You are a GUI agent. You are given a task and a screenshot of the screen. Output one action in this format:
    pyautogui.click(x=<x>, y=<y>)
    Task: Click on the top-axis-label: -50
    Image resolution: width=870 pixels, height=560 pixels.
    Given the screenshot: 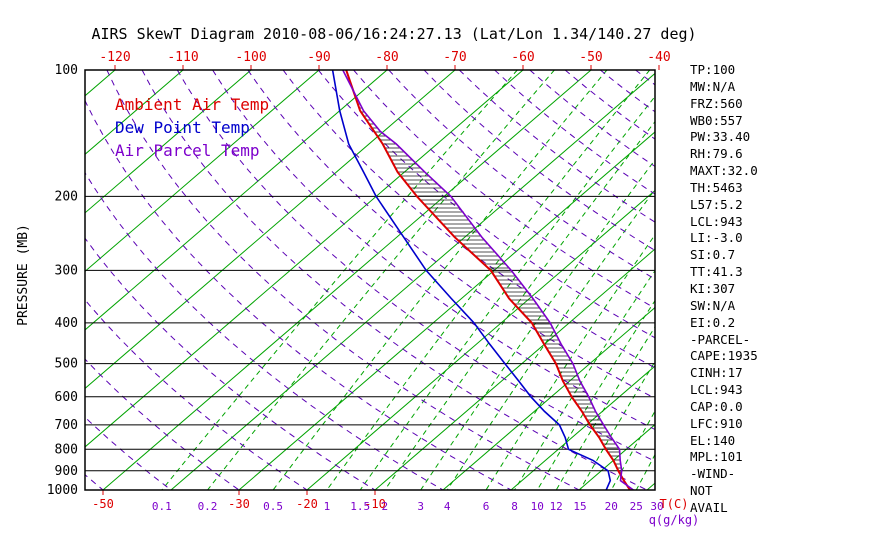 What is the action you would take?
    pyautogui.click(x=590, y=57)
    